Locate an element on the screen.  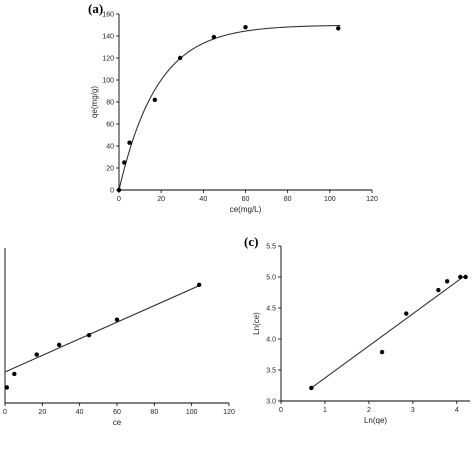
y-tick-label: 5.0 is located at coordinates (271, 278).